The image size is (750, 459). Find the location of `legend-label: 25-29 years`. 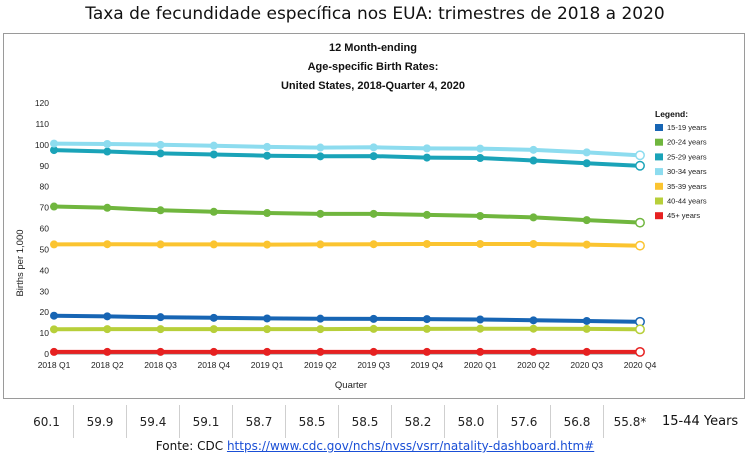

legend-label: 25-29 years is located at coordinates (687, 156).